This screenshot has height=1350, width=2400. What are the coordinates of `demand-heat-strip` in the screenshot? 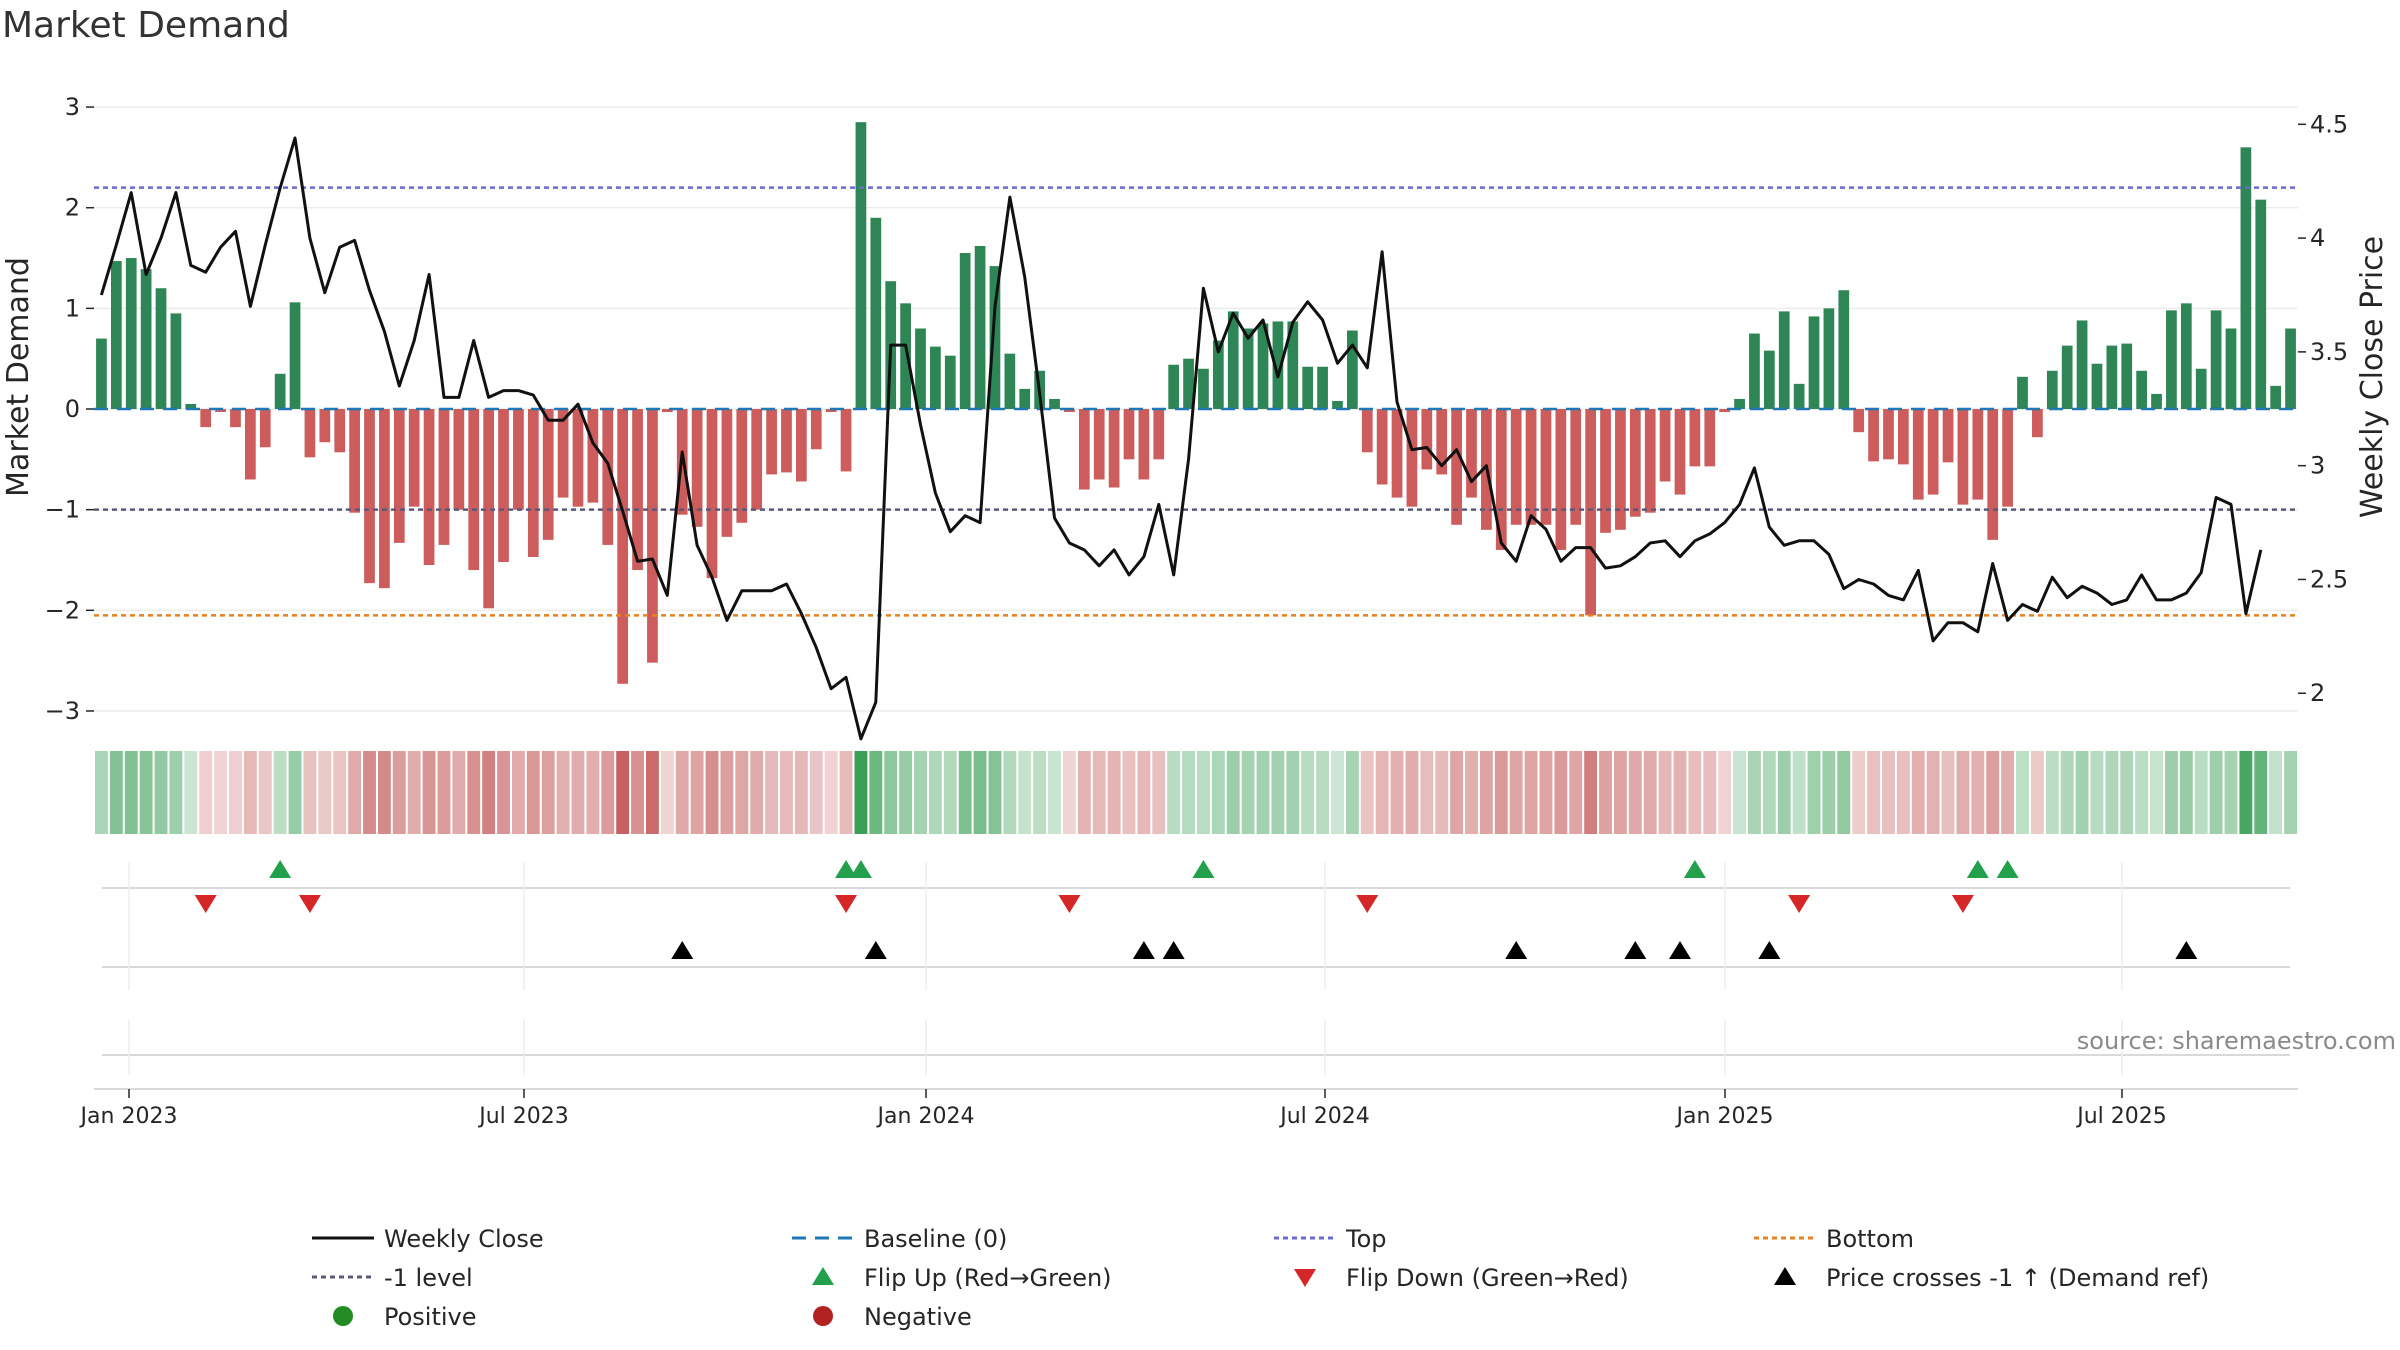 It's located at (1196, 792).